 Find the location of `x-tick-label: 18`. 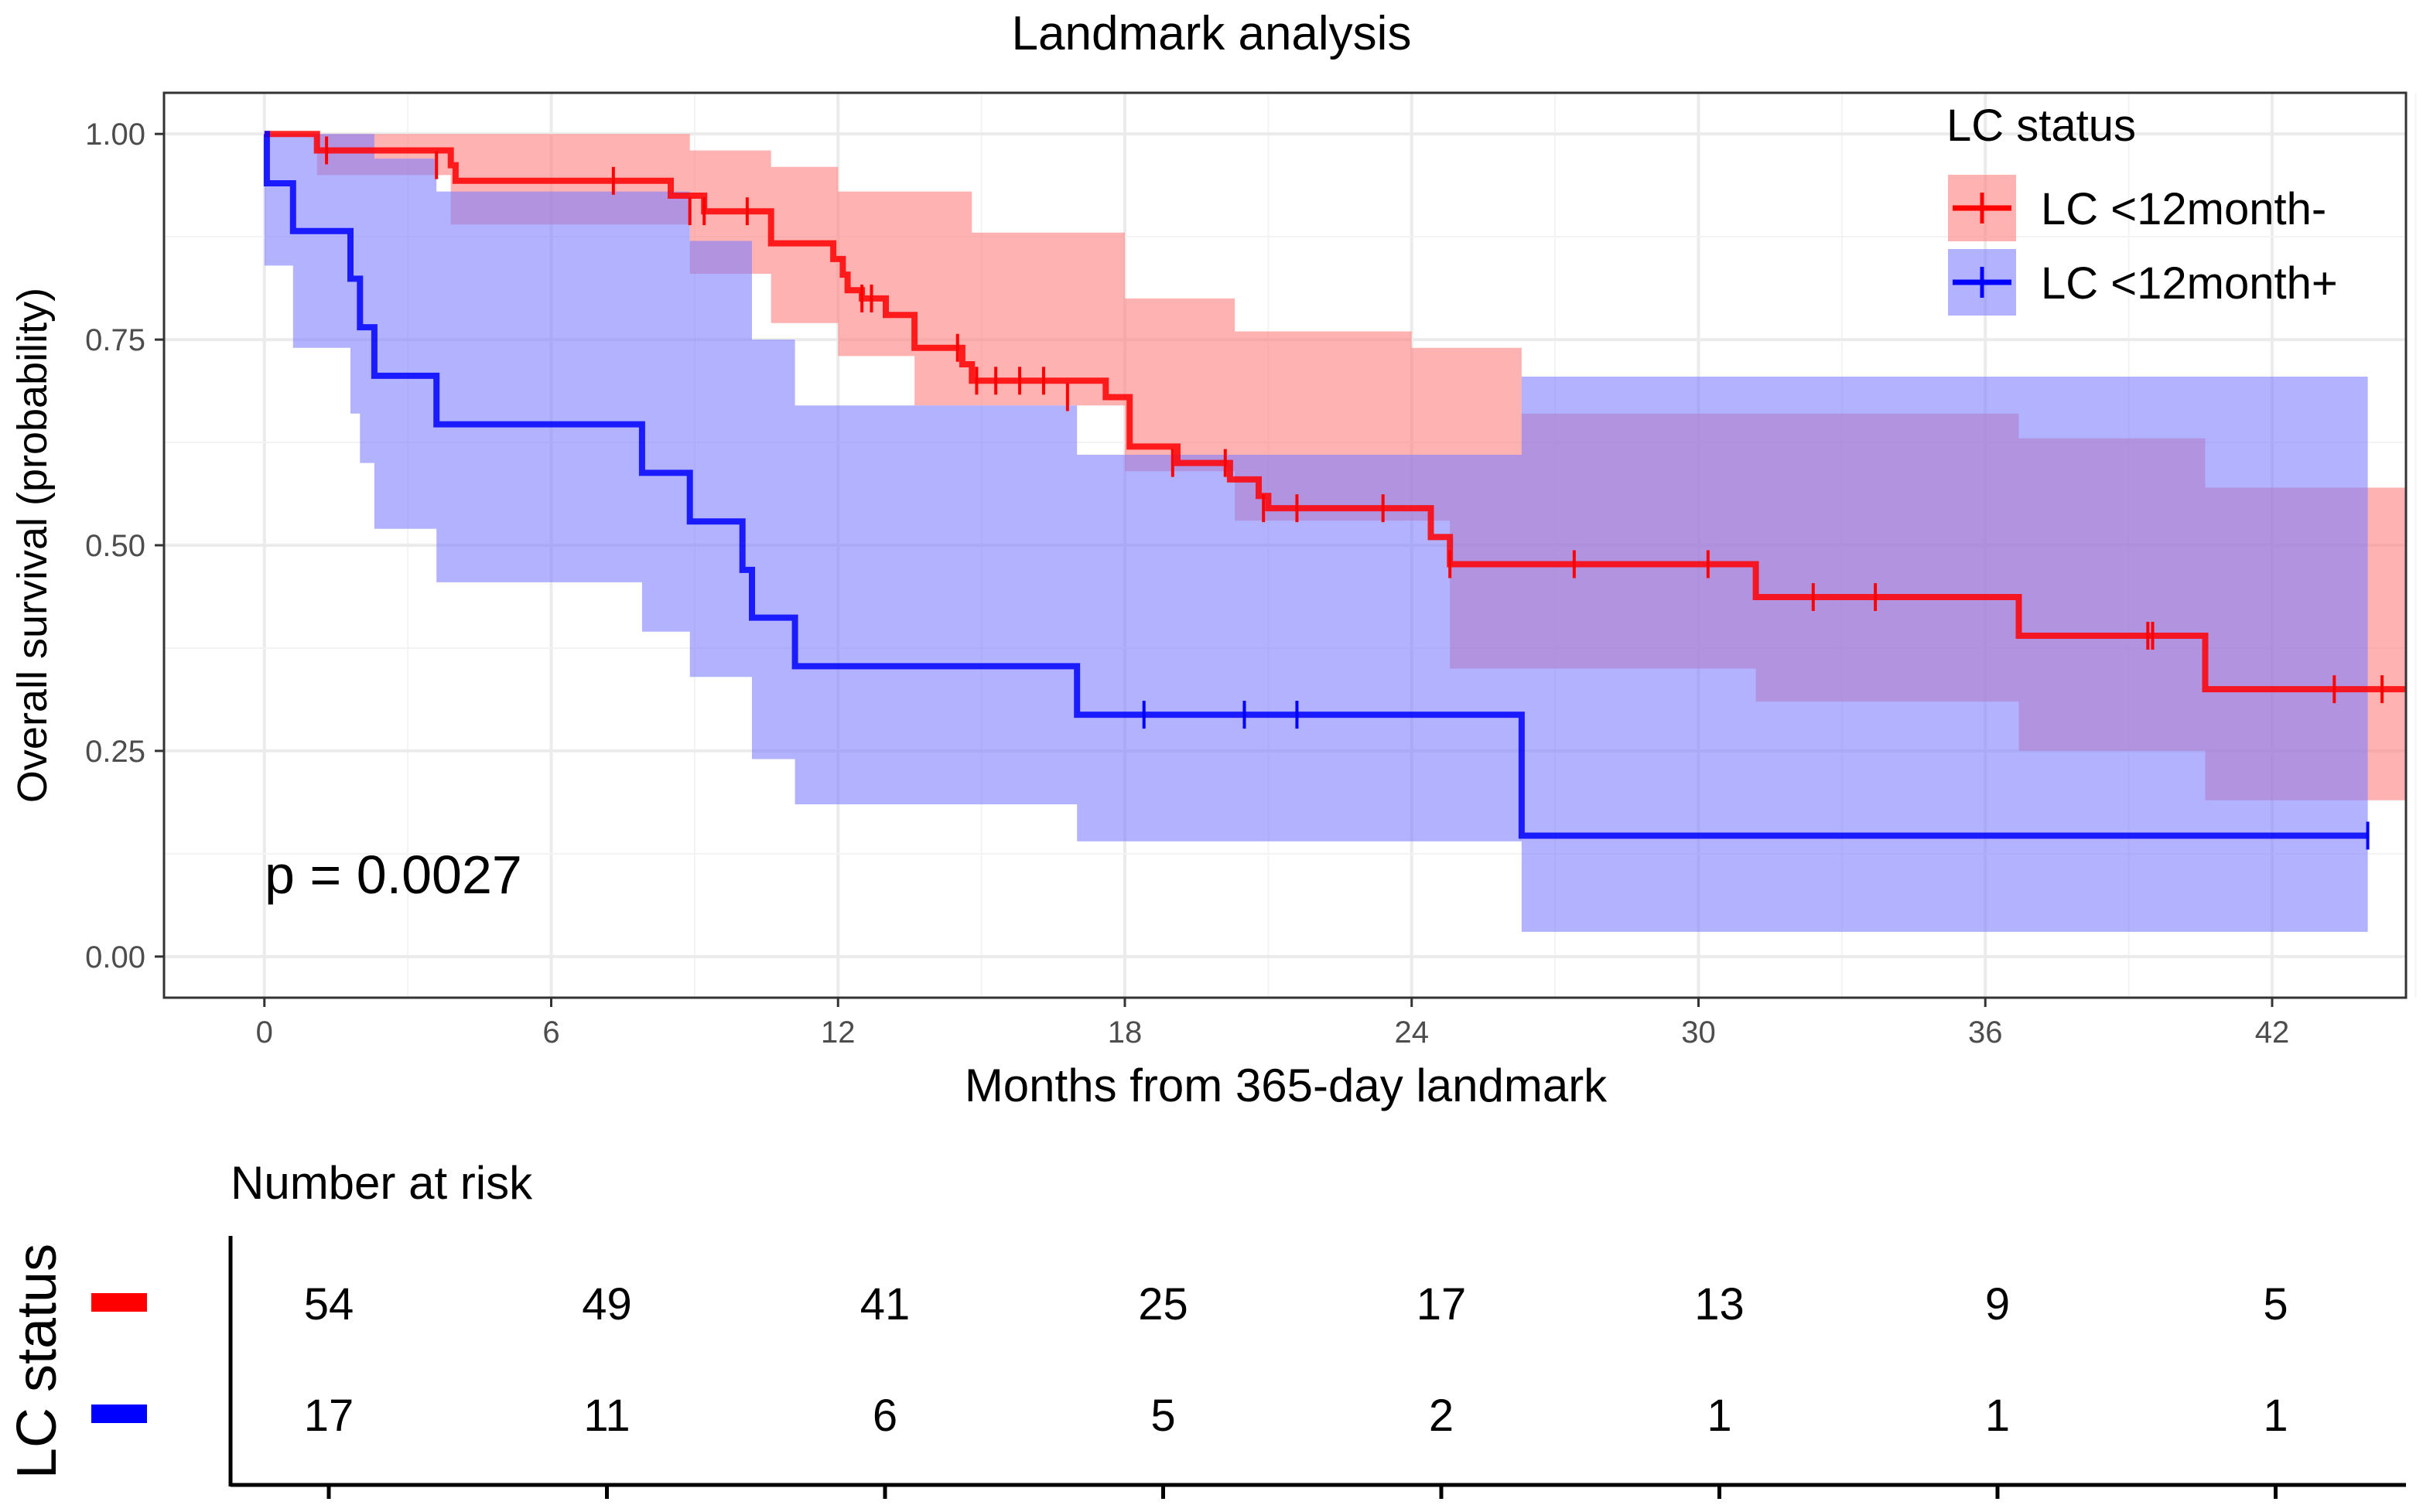

x-tick-label: 18 is located at coordinates (1126, 1032).